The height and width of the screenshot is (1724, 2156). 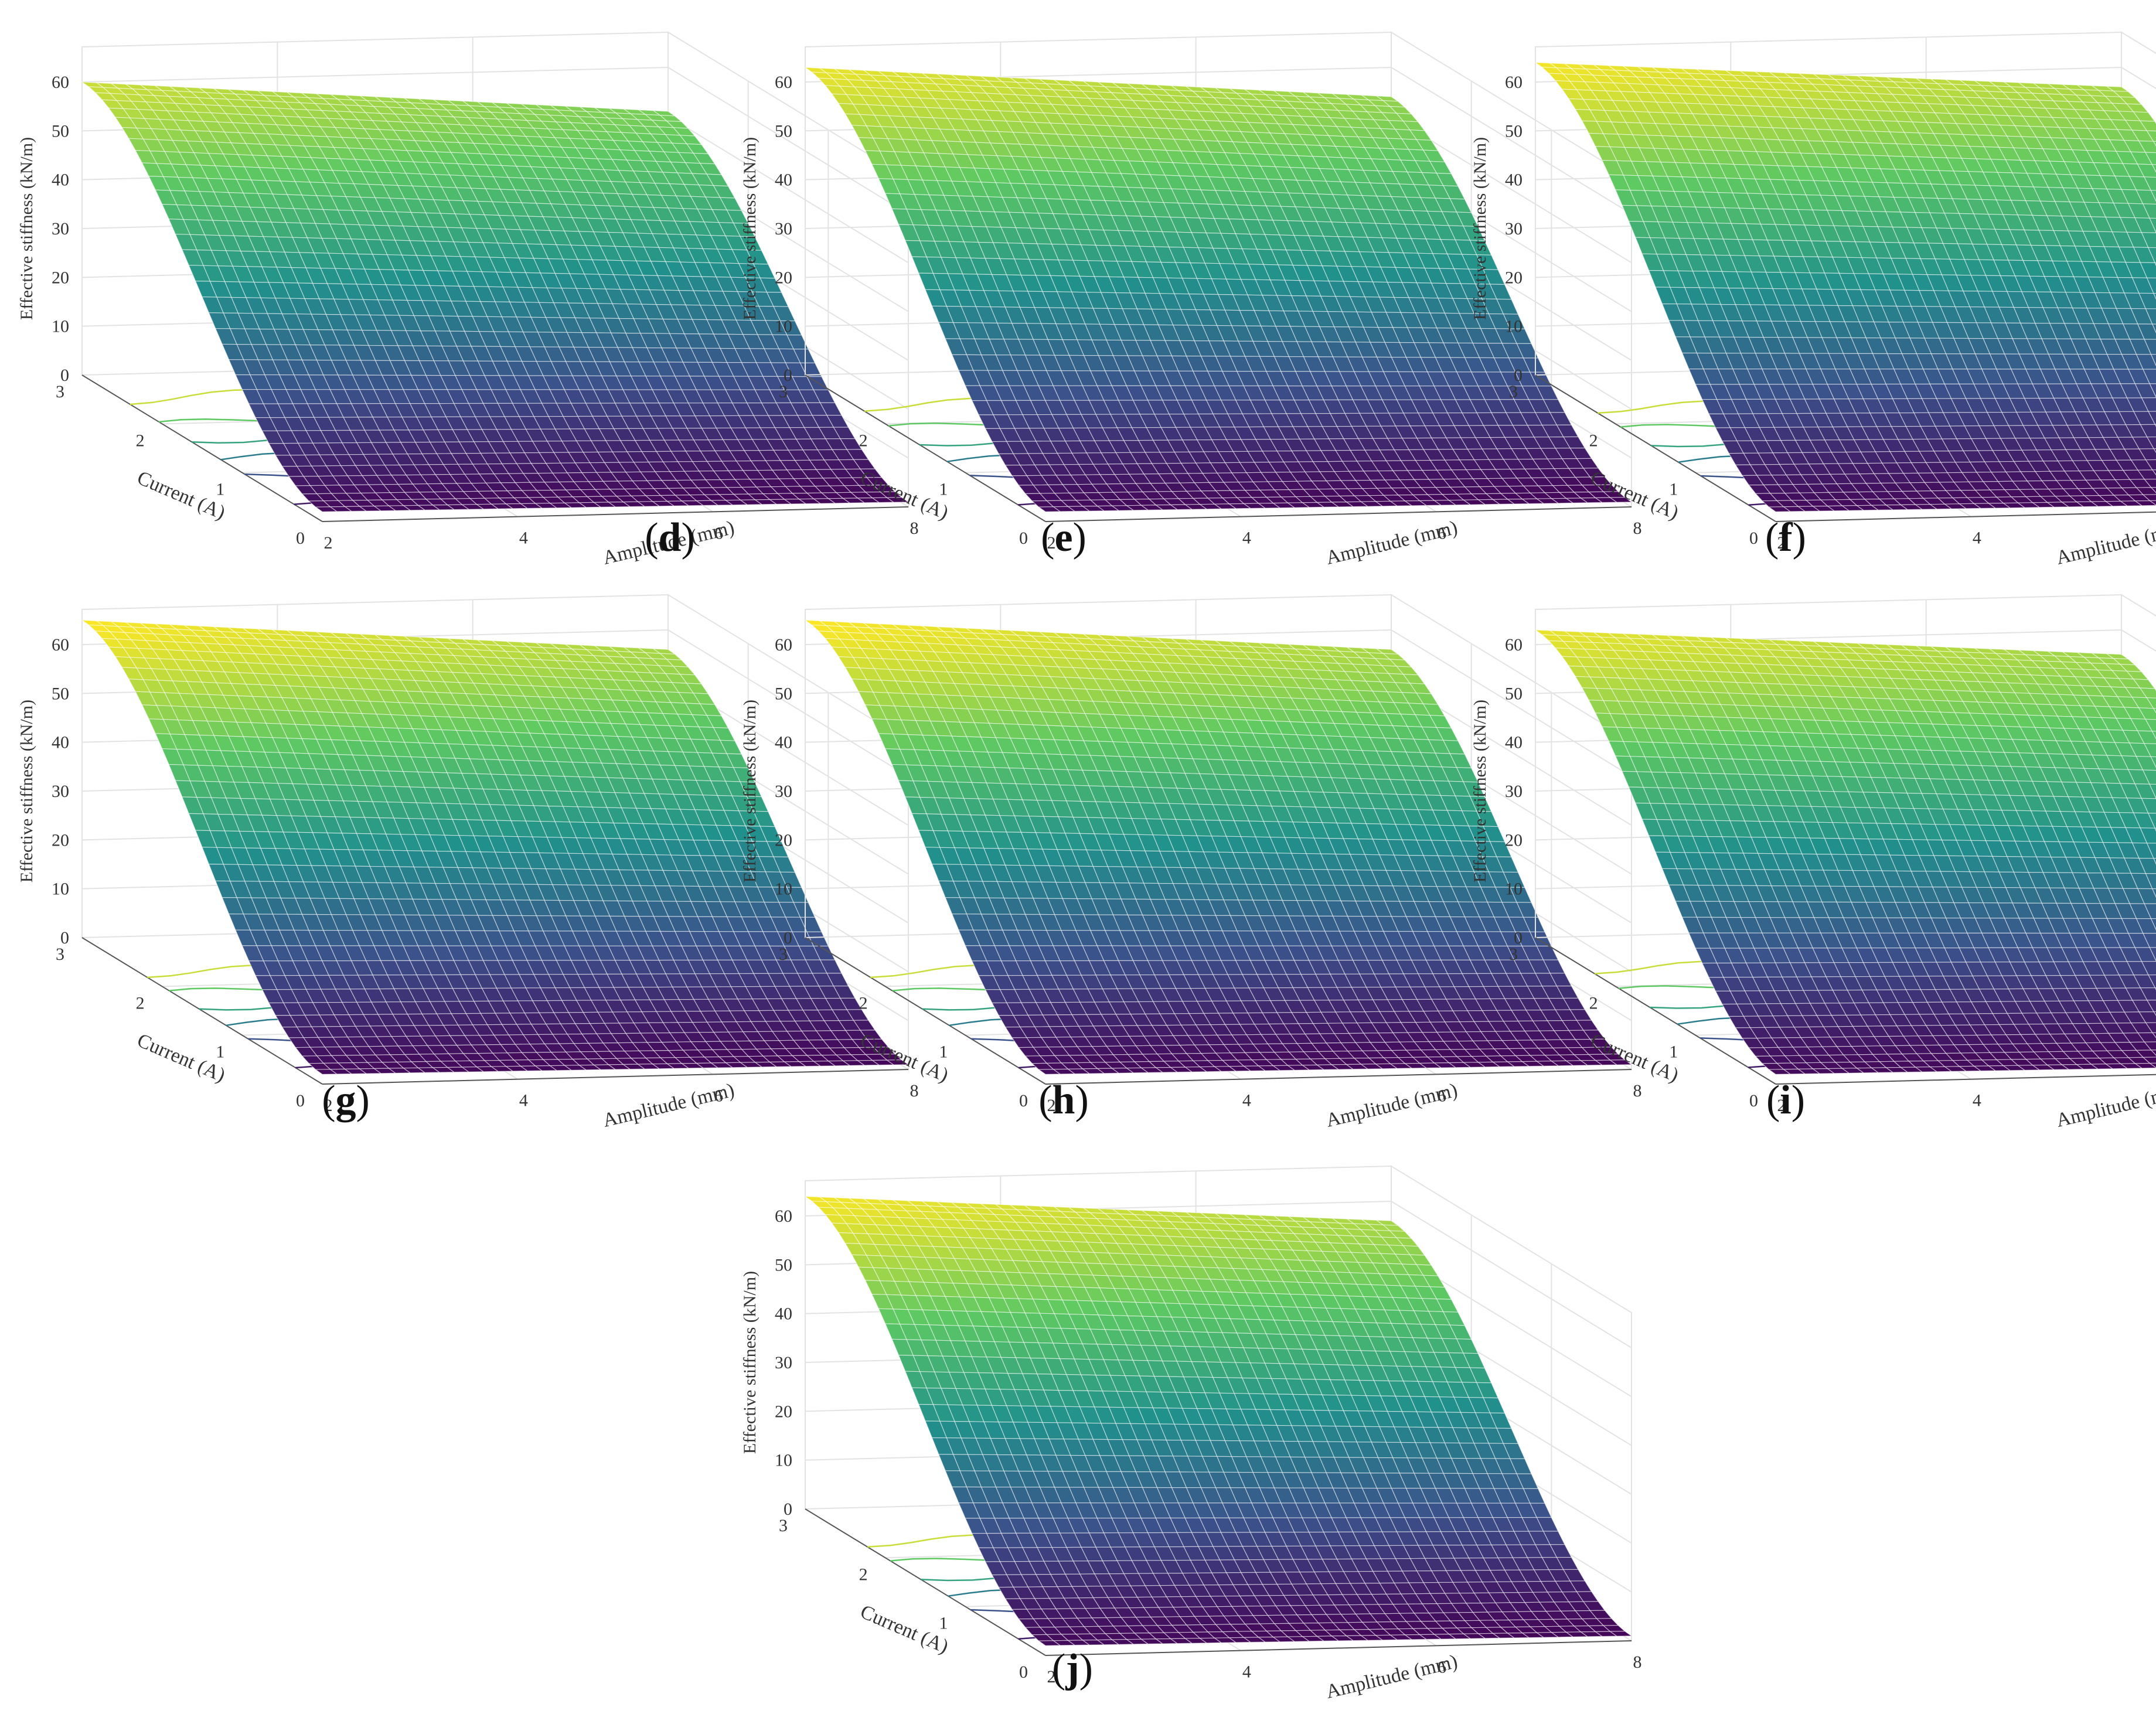 I want to click on panel-label-d: (d), so click(x=670, y=537).